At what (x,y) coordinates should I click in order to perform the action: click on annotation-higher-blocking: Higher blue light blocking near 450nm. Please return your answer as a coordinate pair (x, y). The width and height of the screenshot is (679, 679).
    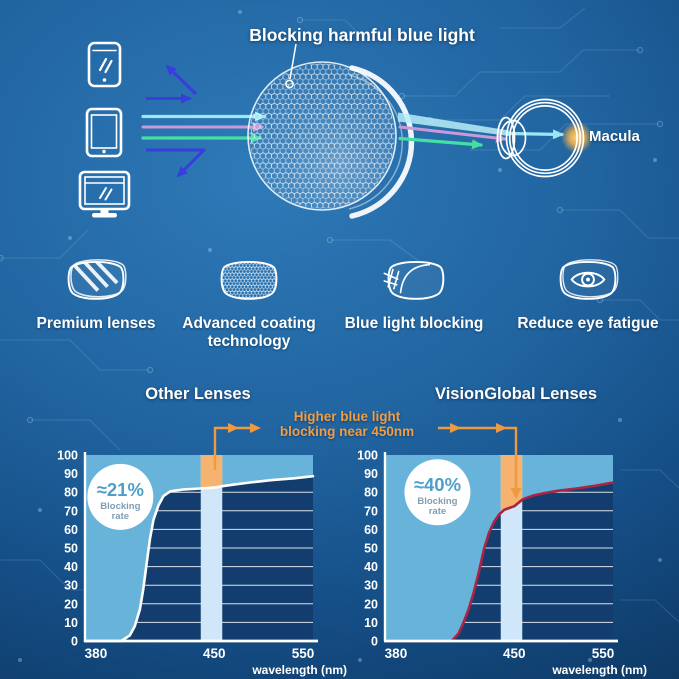
    Looking at the image, I should click on (347, 424).